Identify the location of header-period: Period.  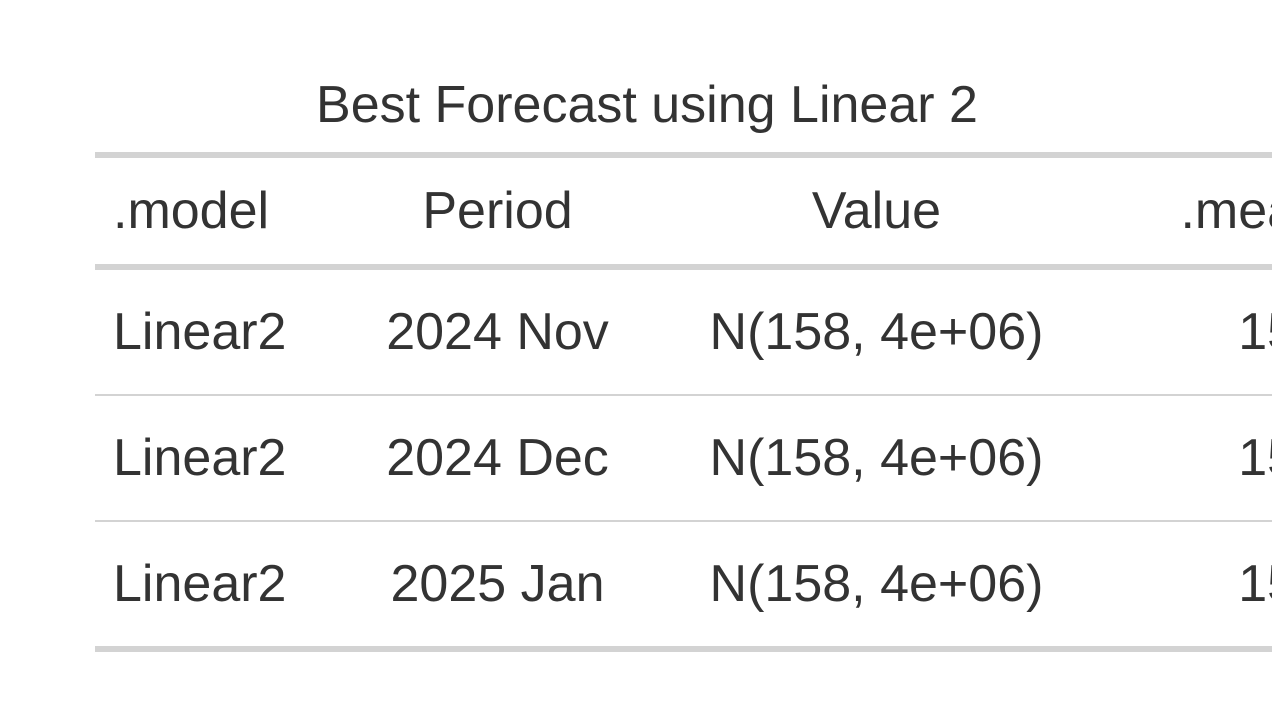
(497, 211).